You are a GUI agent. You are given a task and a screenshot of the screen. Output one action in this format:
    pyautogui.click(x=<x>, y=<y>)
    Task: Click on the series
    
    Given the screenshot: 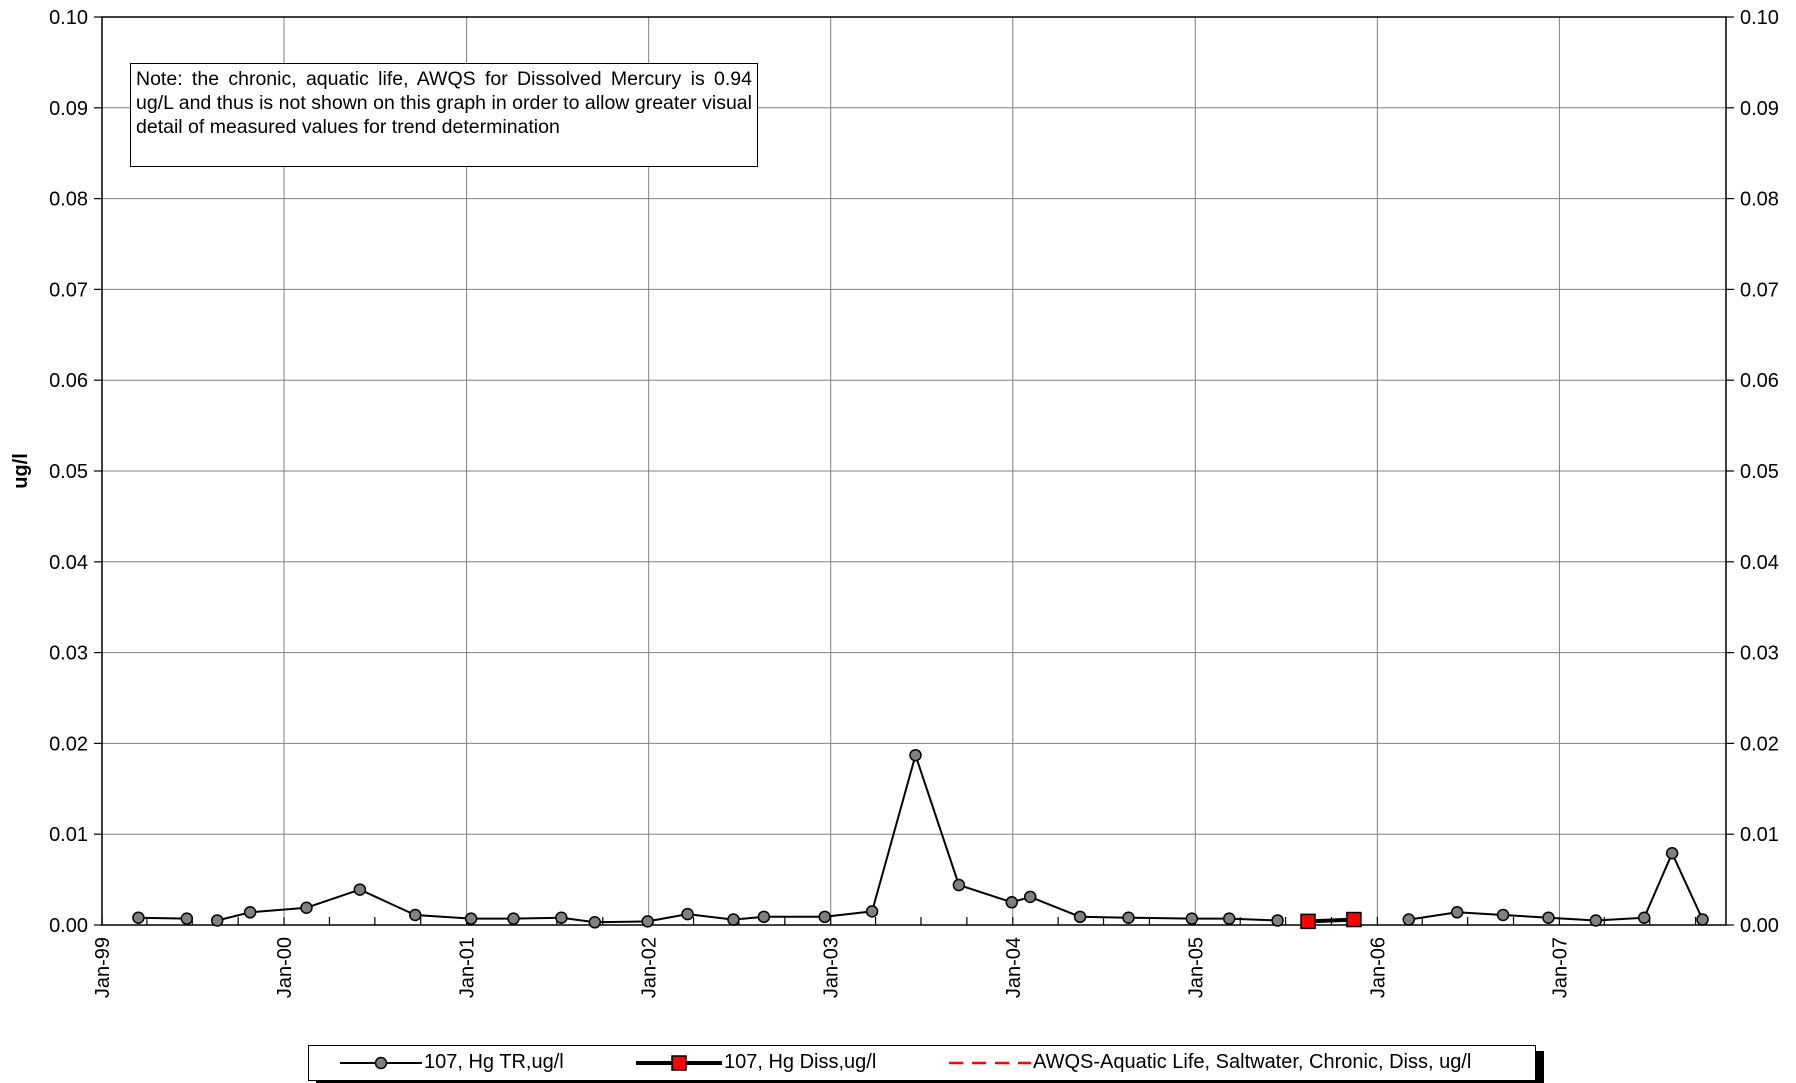 What is the action you would take?
    pyautogui.click(x=920, y=839)
    